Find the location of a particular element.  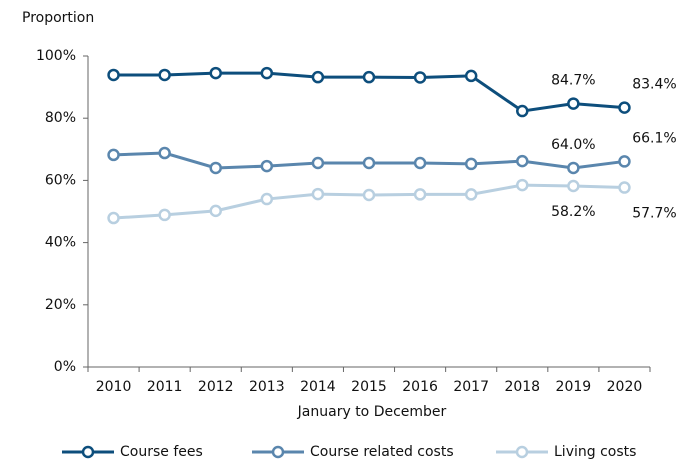

y-tick-label: 20% is located at coordinates (60, 305).